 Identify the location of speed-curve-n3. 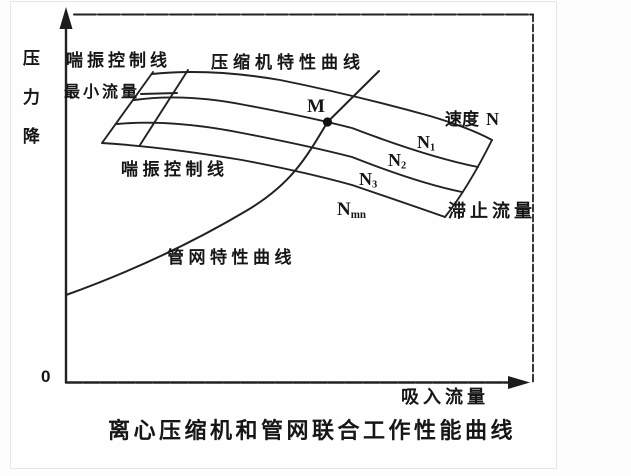
(289, 157).